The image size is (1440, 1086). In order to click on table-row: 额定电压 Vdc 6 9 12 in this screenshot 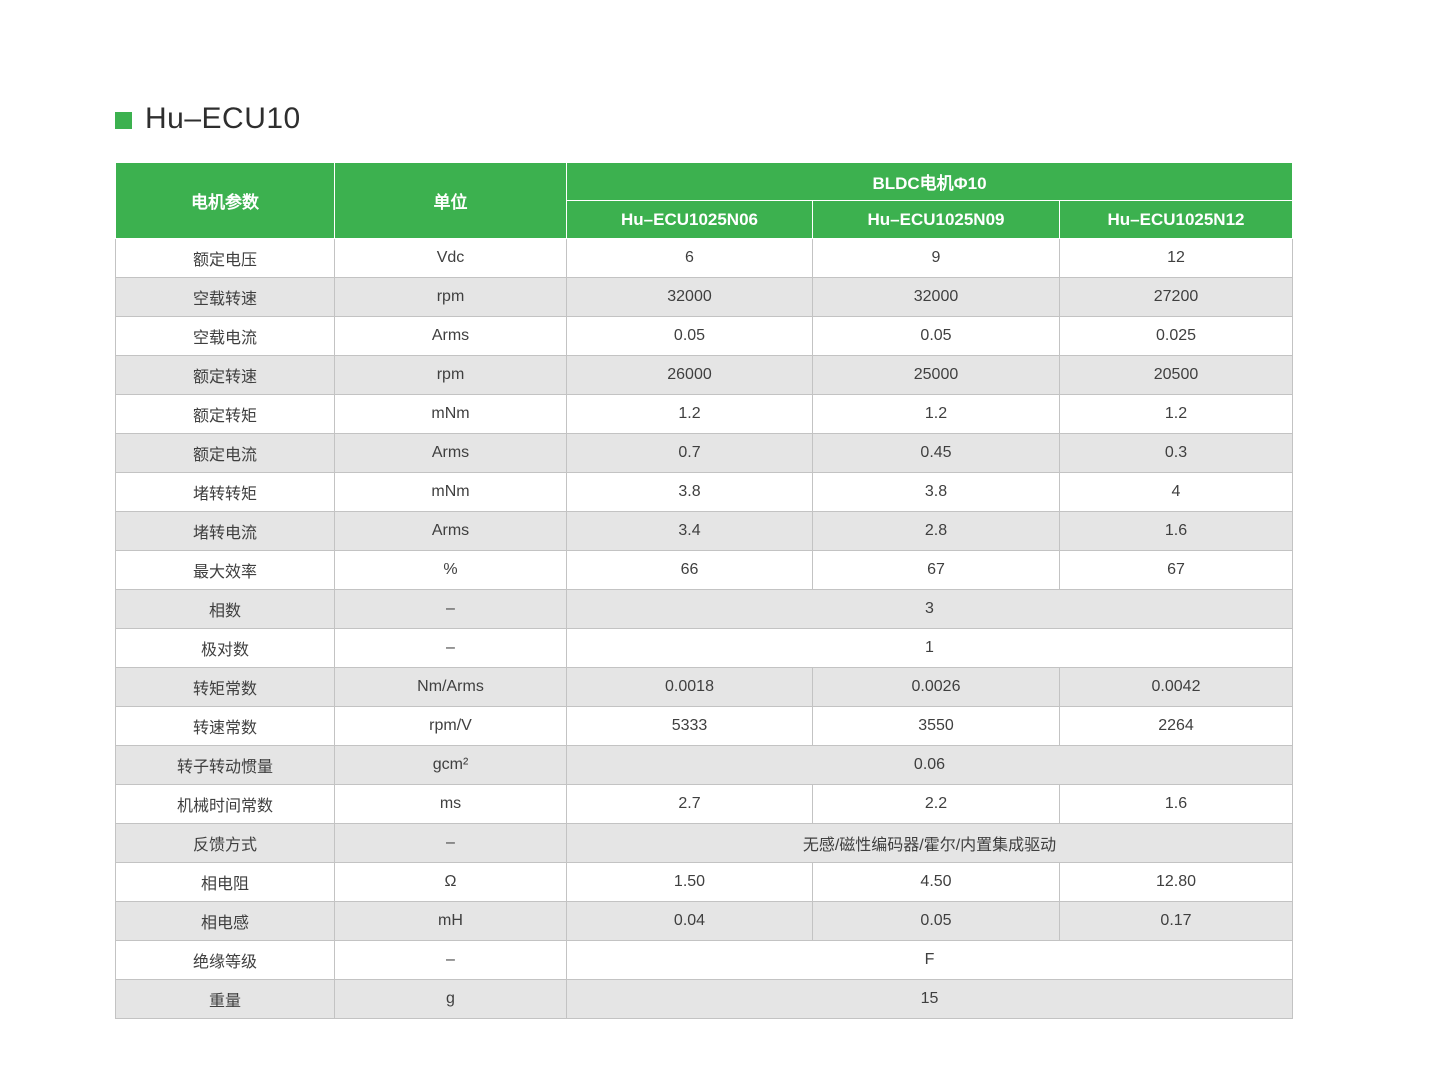, I will do `click(704, 258)`.